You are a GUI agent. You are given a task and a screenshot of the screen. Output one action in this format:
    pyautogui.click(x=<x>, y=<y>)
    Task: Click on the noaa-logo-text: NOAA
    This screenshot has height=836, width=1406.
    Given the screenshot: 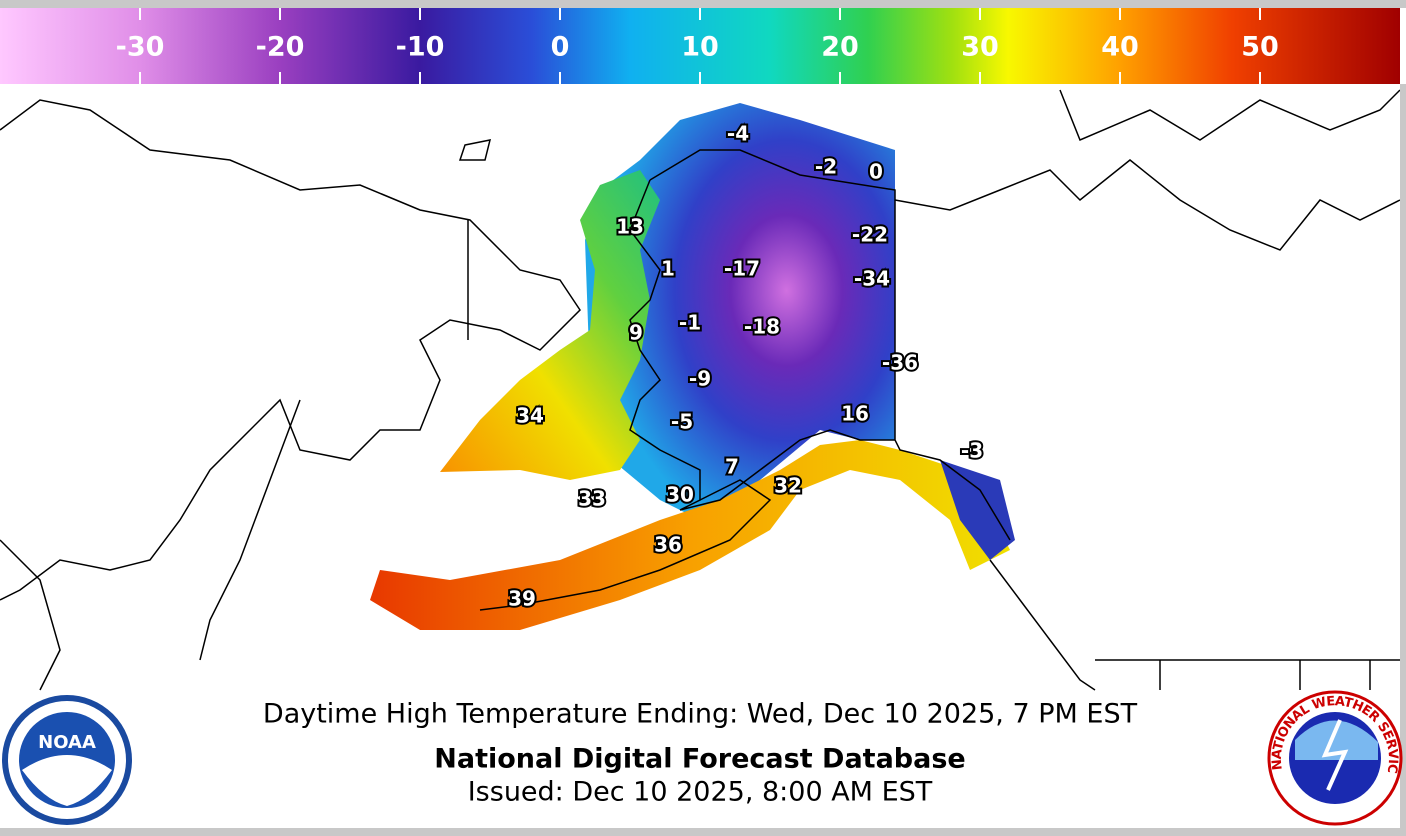 What is the action you would take?
    pyautogui.click(x=67, y=742)
    